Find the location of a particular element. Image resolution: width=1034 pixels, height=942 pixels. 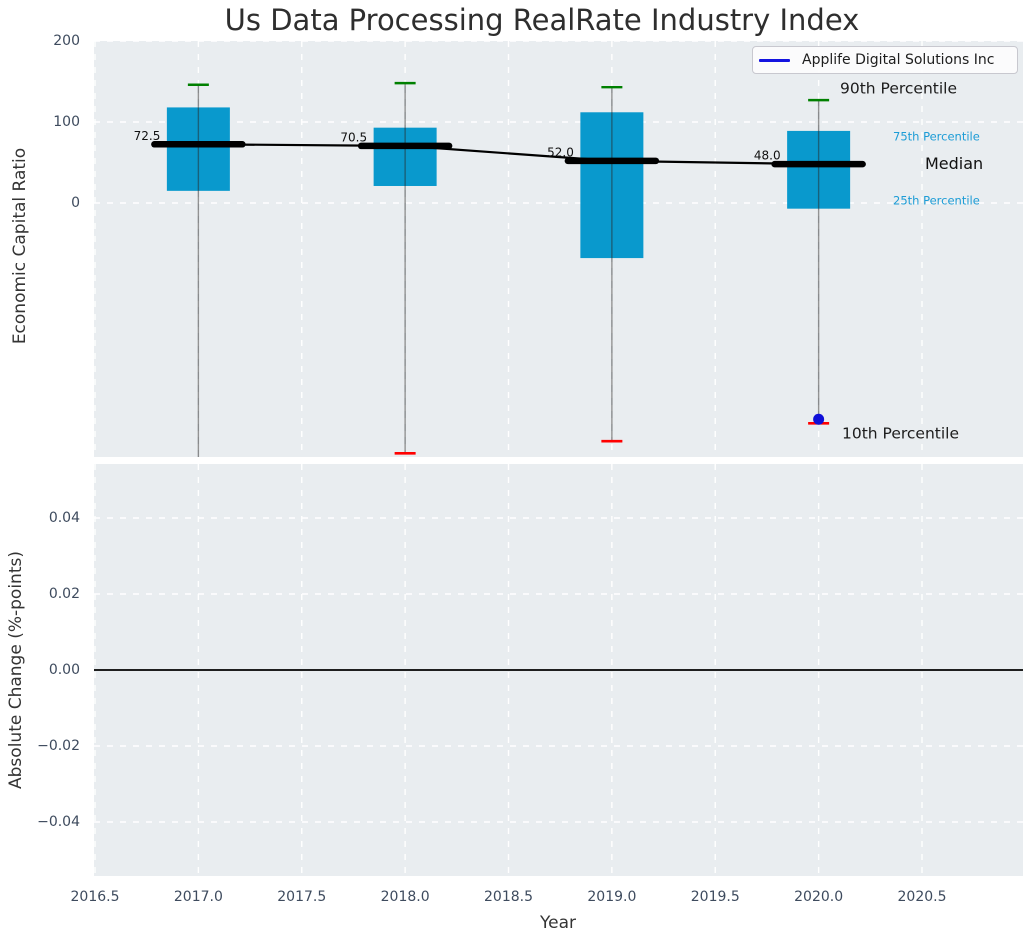

median-connector-line is located at coordinates (508, 154).